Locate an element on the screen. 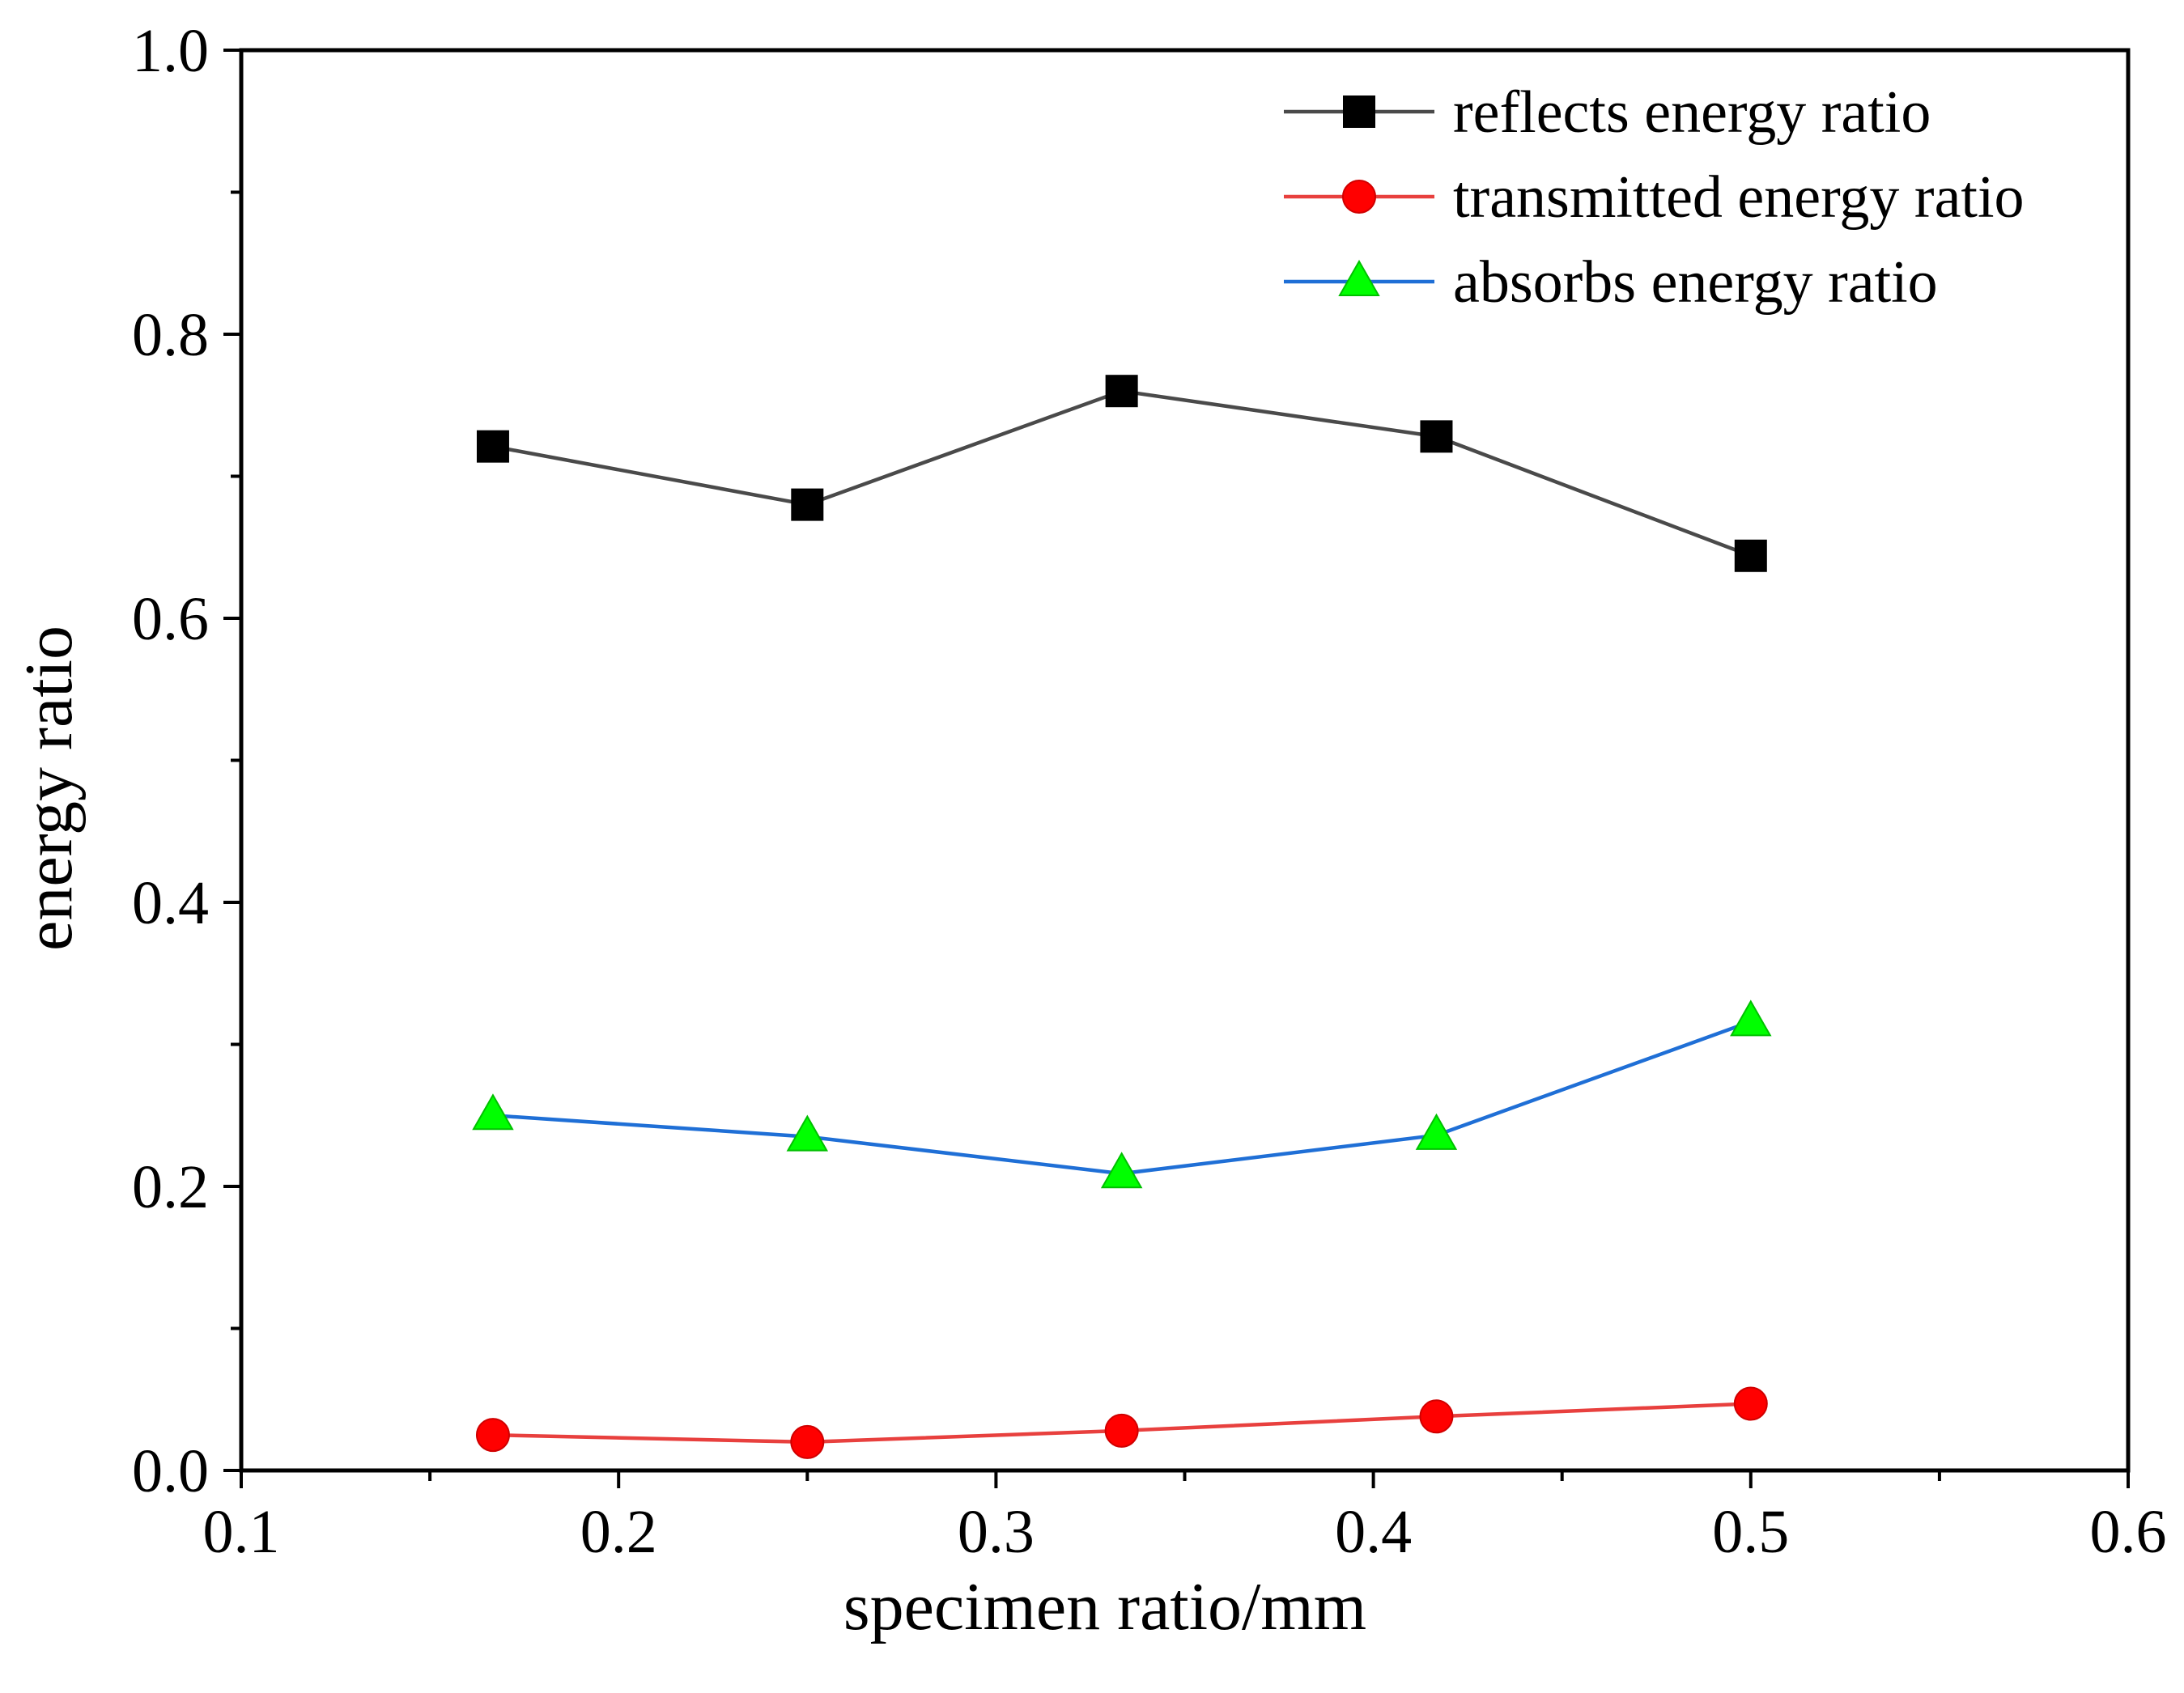  legend-label-absorbs: absorbs energy ratio is located at coordinates (1695, 283).